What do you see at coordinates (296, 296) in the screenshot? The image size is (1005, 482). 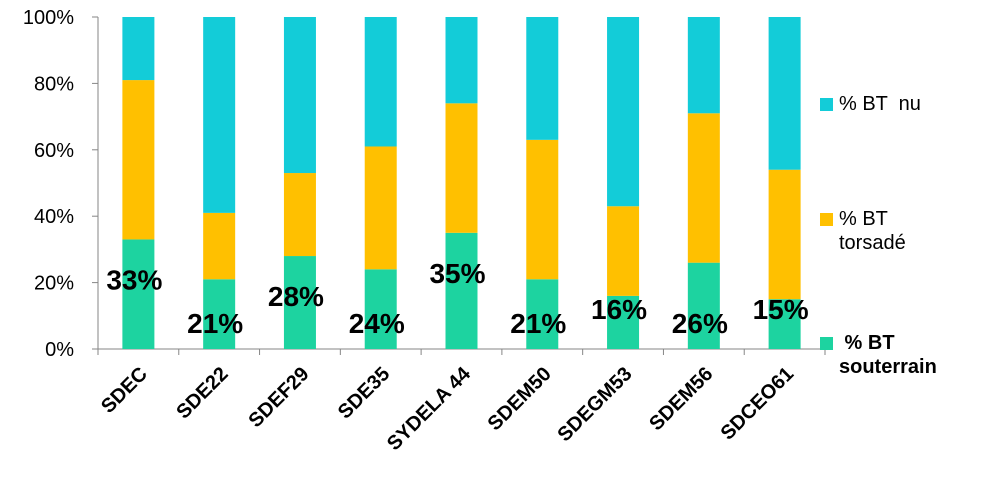 I see `data-label: 28%` at bounding box center [296, 296].